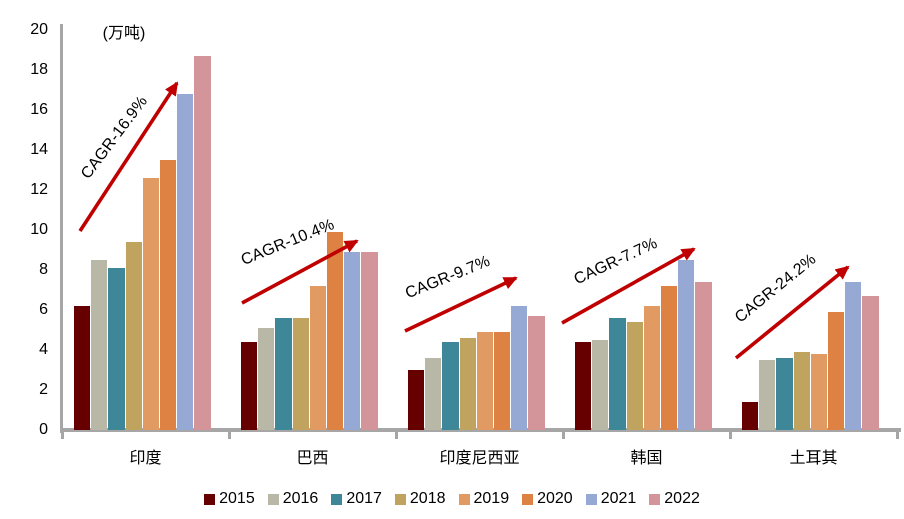 The height and width of the screenshot is (519, 904). What do you see at coordinates (519, 368) in the screenshot?
I see `bar-2021-印度尼西亚` at bounding box center [519, 368].